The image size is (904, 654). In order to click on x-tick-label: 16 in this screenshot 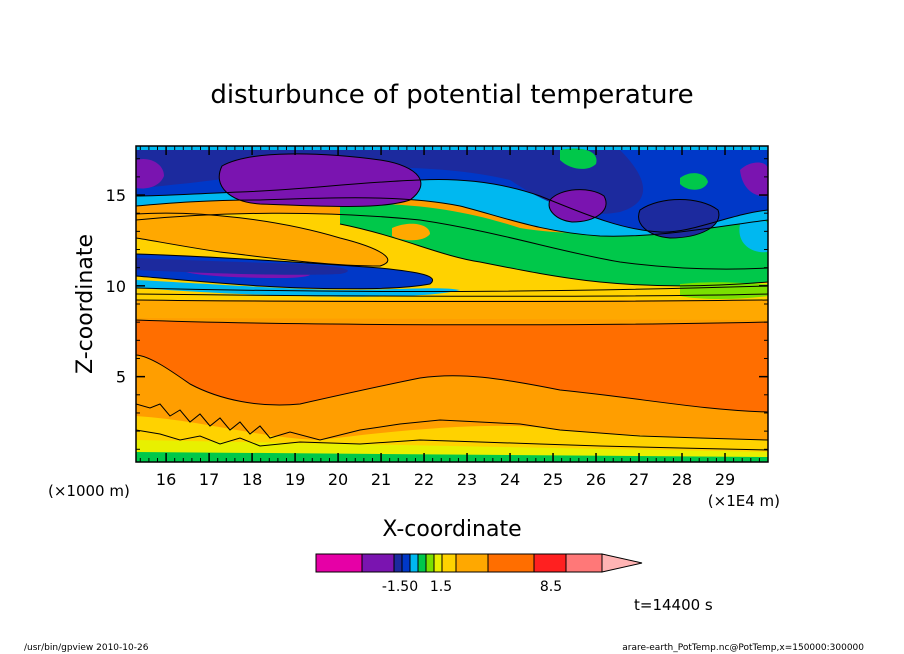, I will do `click(166, 479)`.